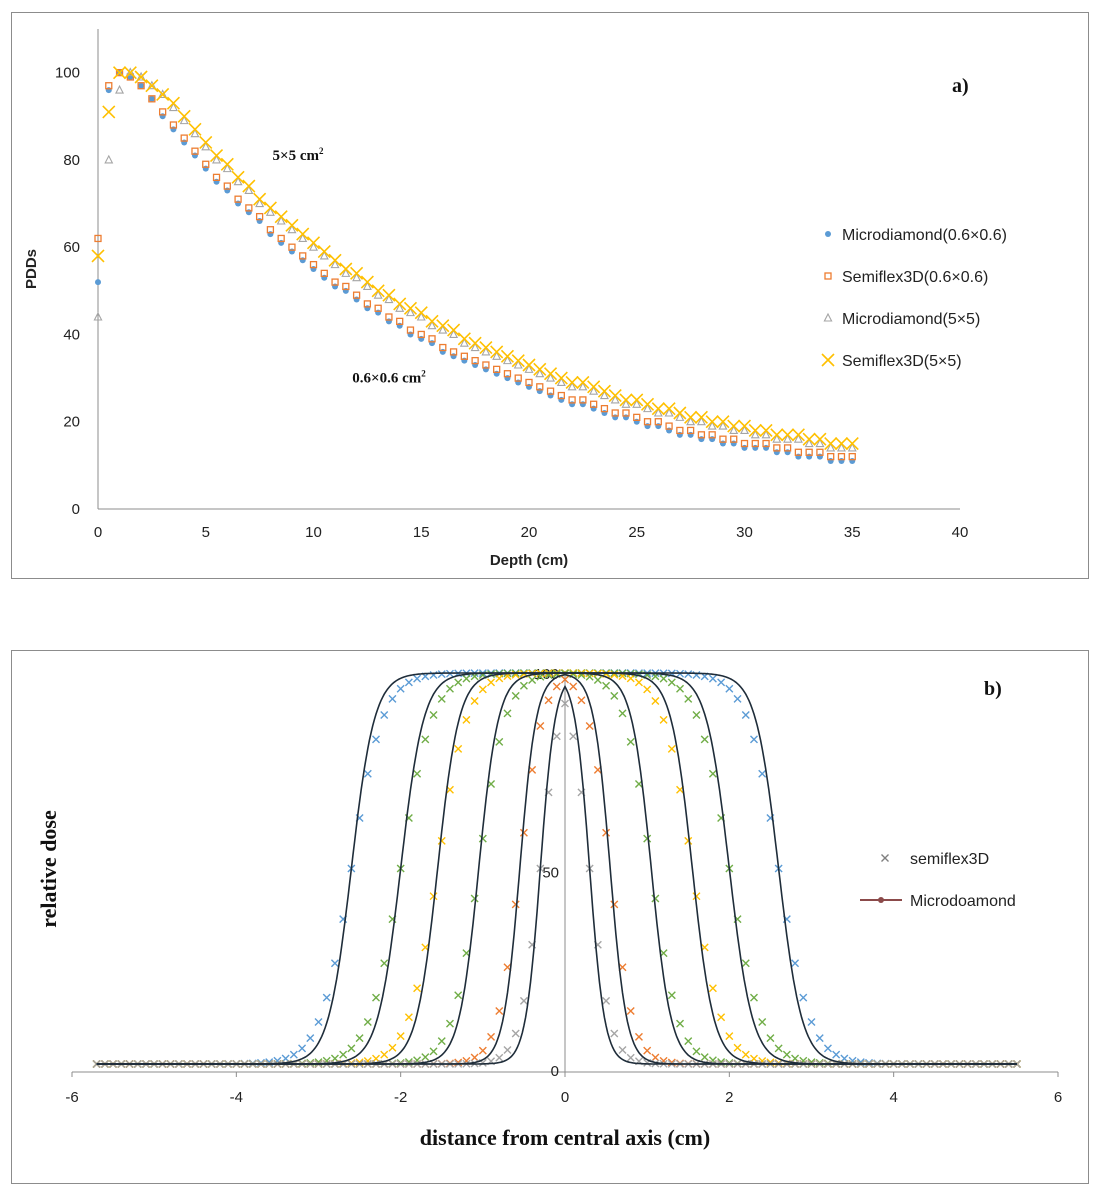 The width and height of the screenshot is (1100, 1194). I want to click on x-tick-label: 5, so click(206, 532).